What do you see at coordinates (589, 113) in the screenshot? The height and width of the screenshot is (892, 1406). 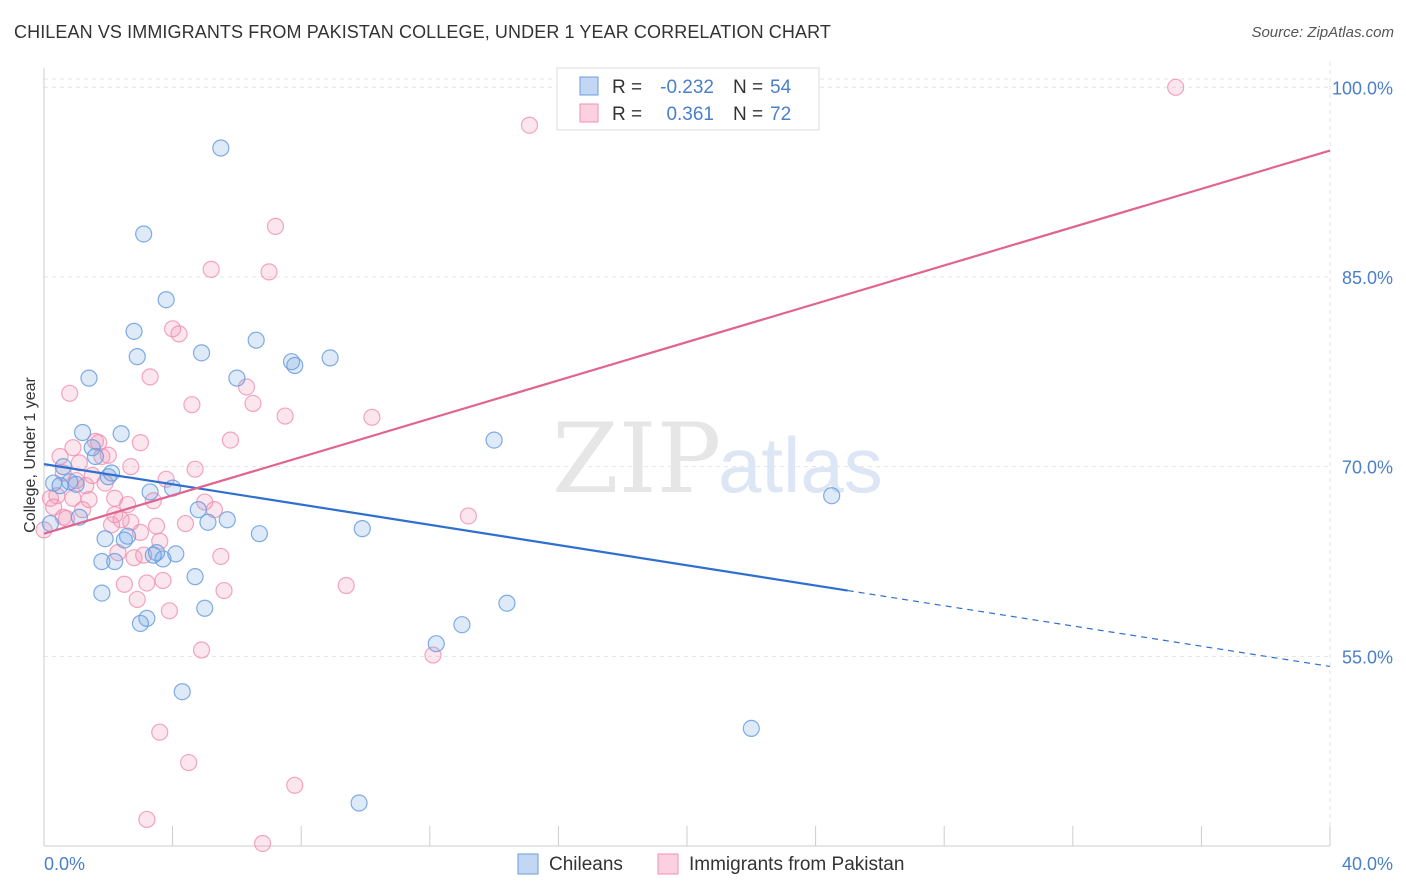 I see `stats-swatch-pink` at bounding box center [589, 113].